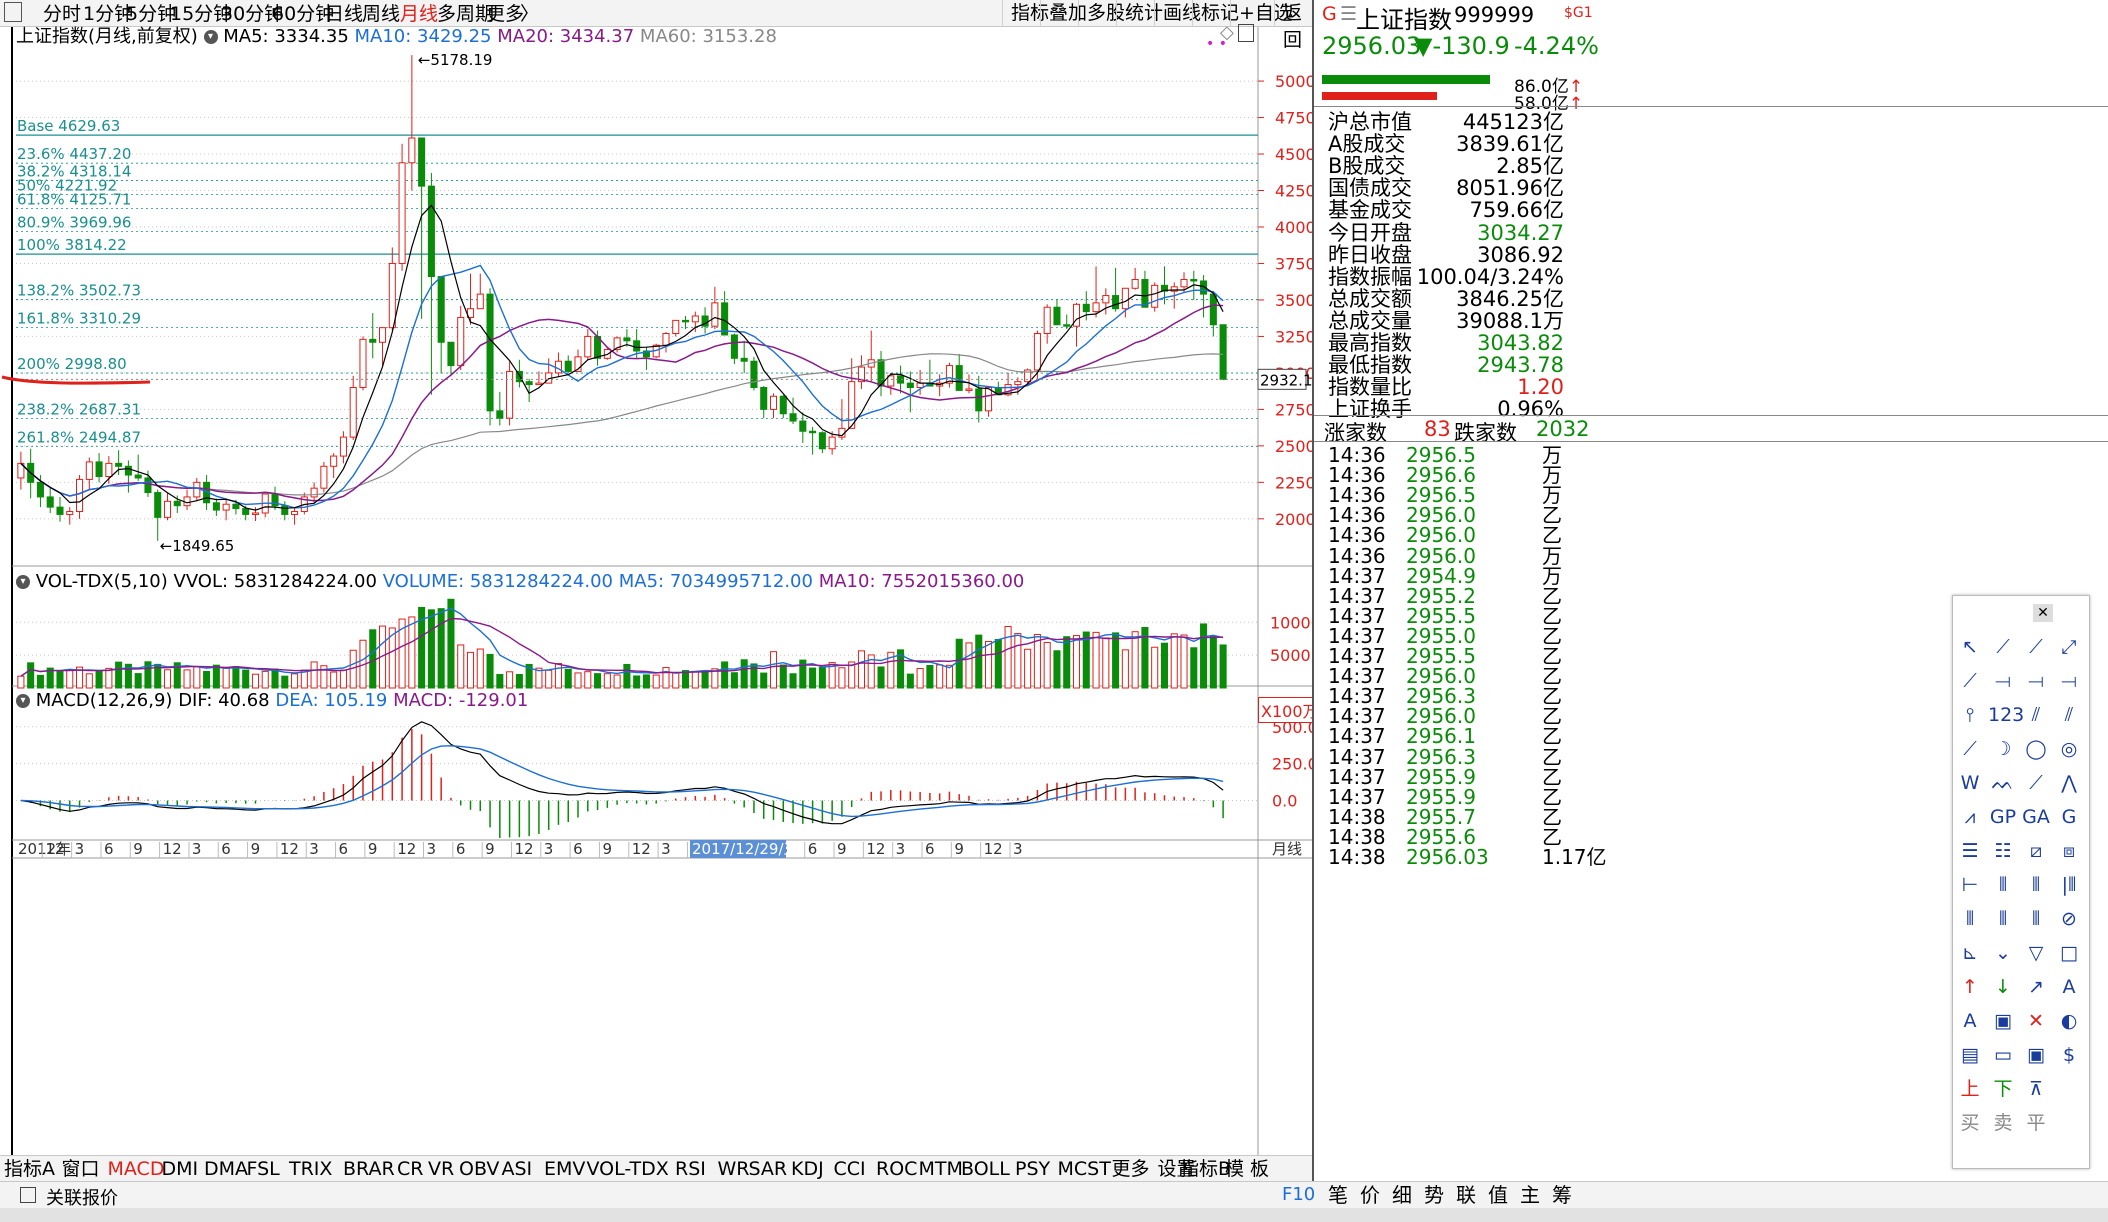  I want to click on period-tab-60min: 60分钟, so click(303, 14).